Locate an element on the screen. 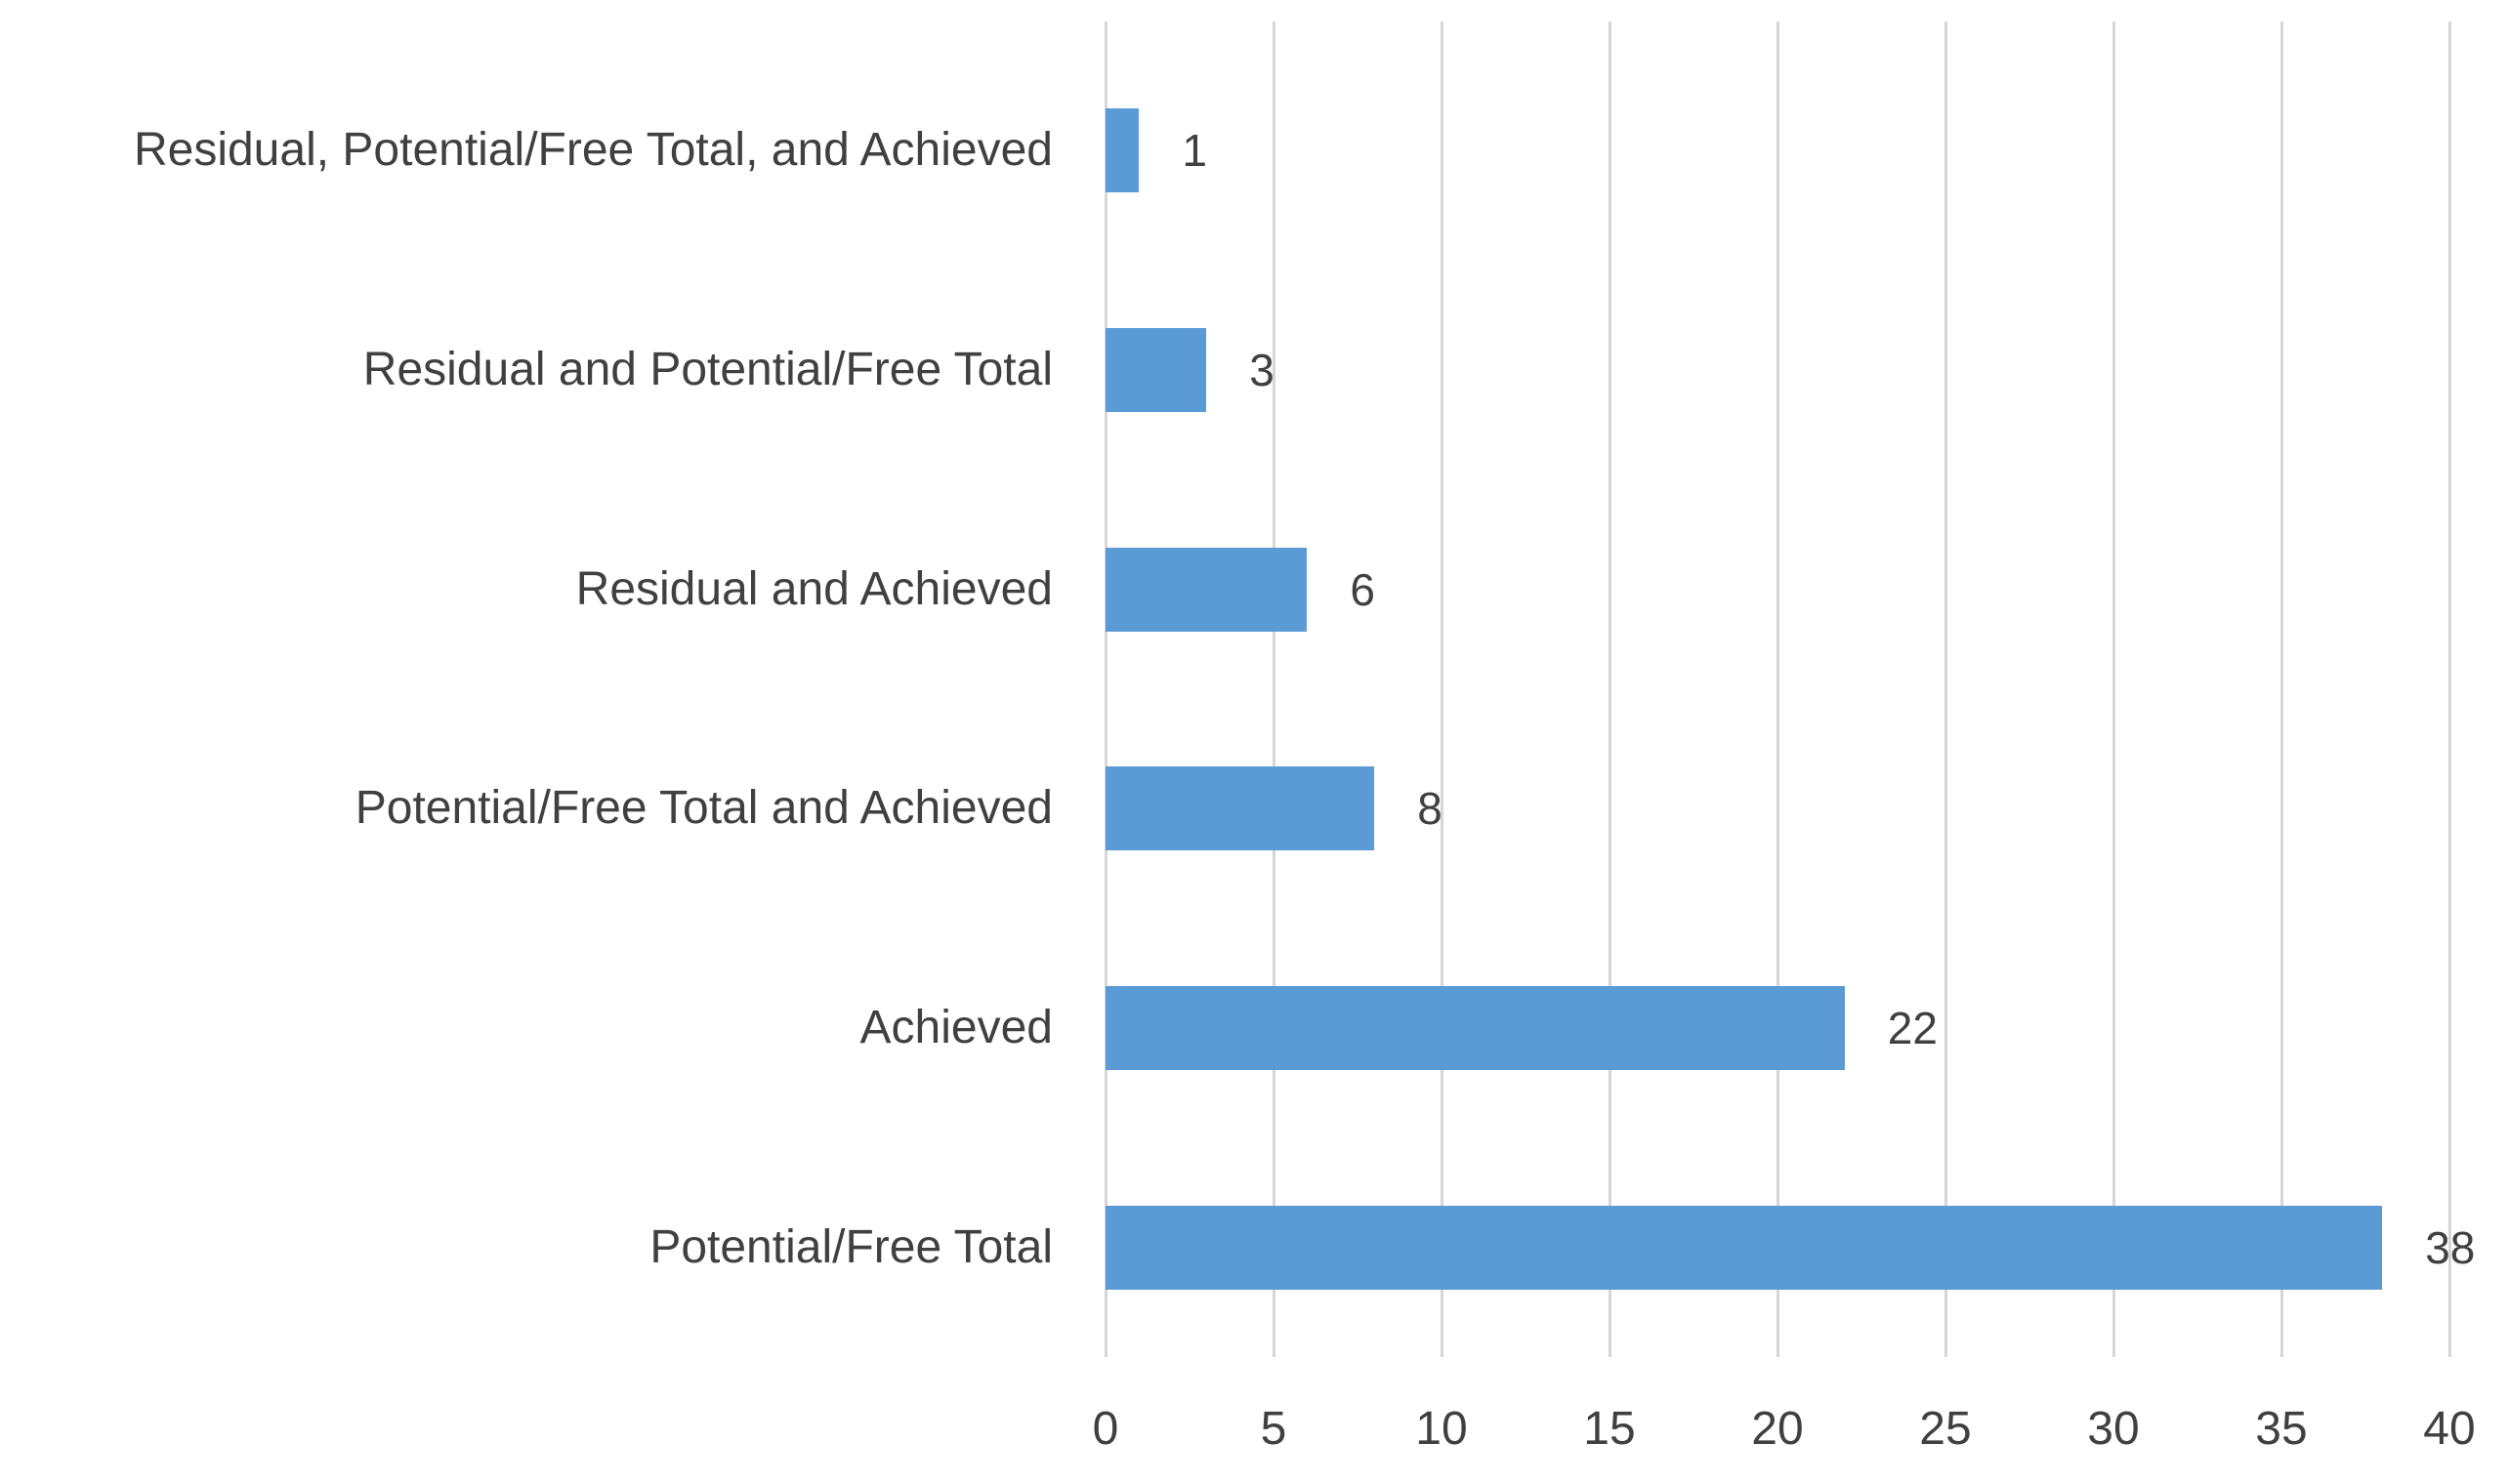 This screenshot has height=1484, width=2508. x-tick-label: 10 is located at coordinates (1442, 1429).